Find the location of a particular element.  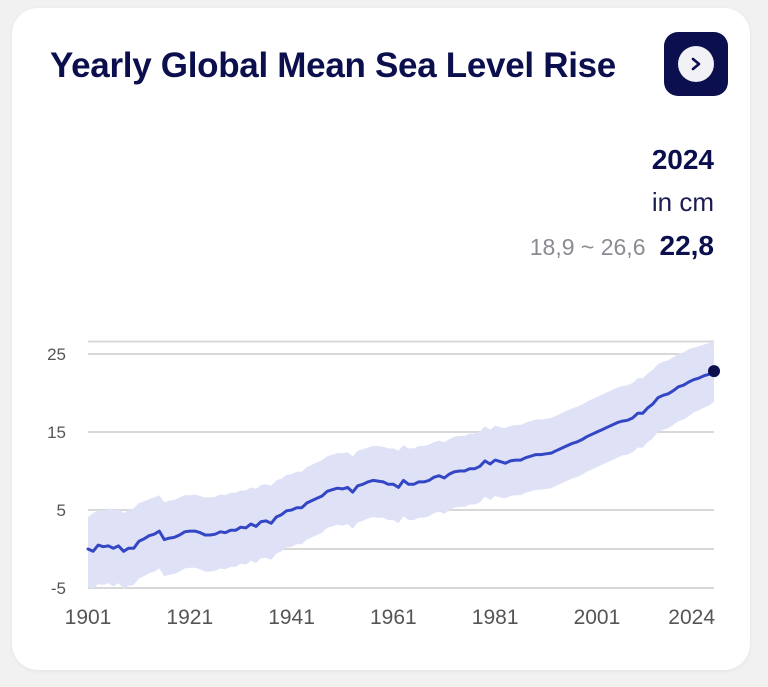

x-tick-label: 1921 is located at coordinates (189, 617).